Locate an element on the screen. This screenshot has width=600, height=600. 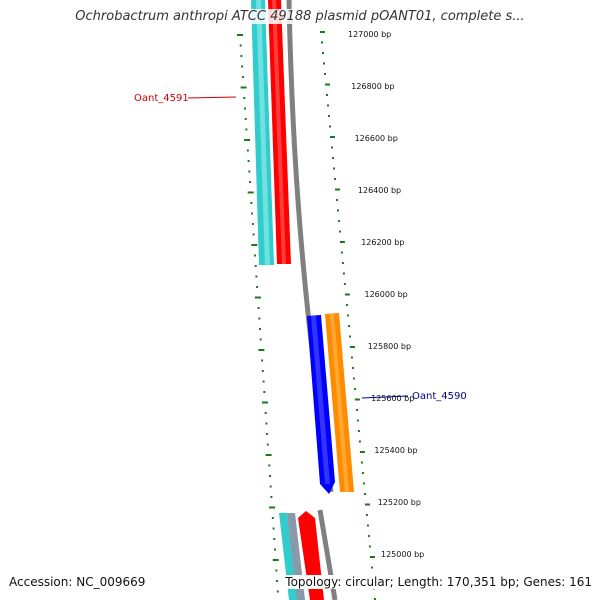
gene-label-oant-4591: Oant_4591 is located at coordinates (161, 98).